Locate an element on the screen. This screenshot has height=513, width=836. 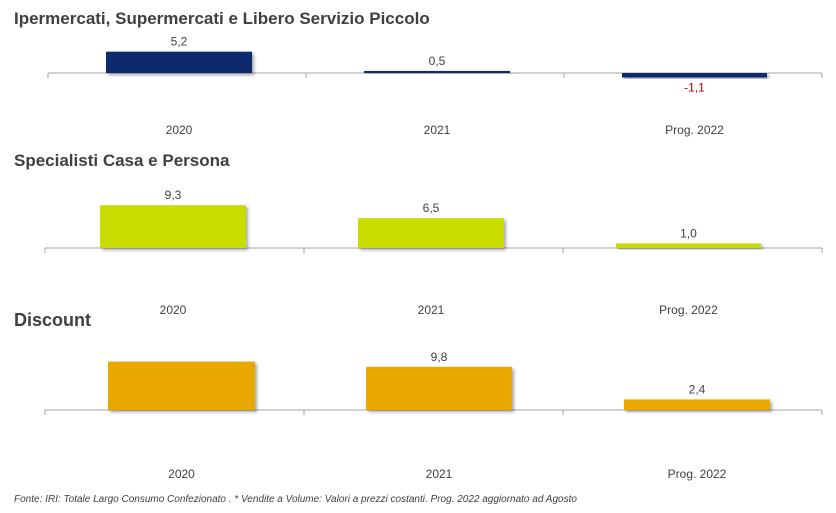
data-label: 6,5 is located at coordinates (431, 208).